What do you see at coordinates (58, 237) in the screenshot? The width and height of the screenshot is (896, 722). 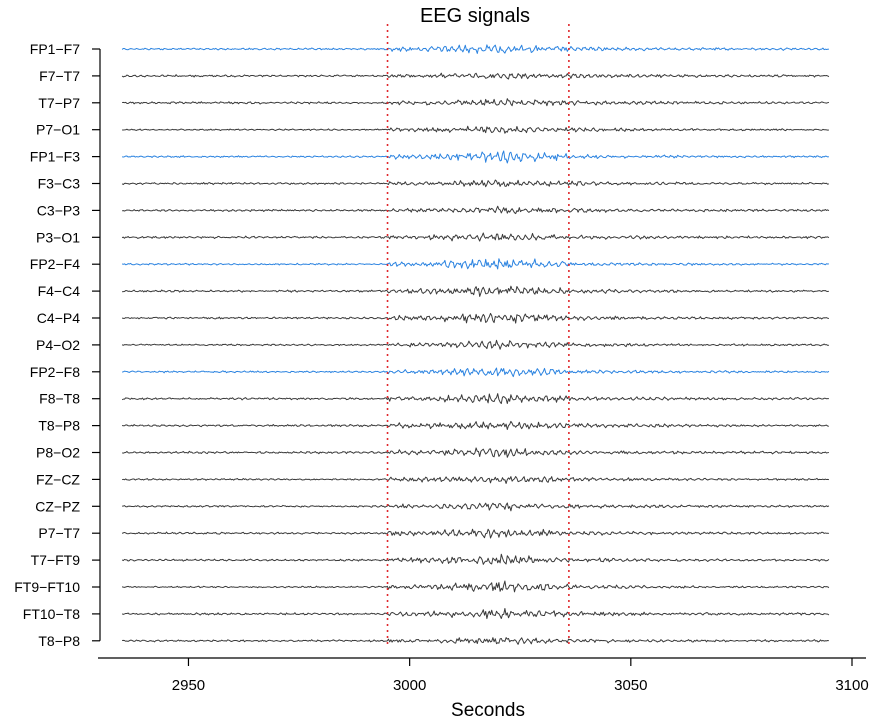 I see `channel-label: P3−O1` at bounding box center [58, 237].